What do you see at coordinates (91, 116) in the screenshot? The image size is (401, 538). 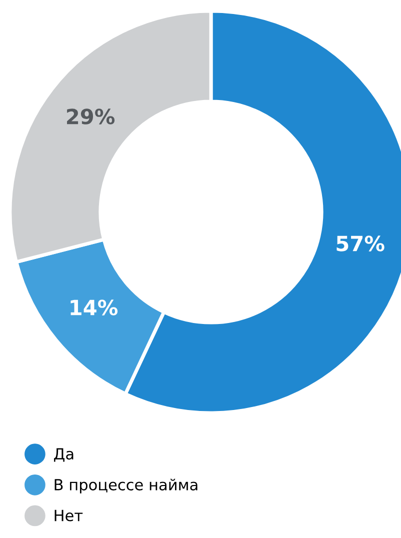 I see `data-label: 29%` at bounding box center [91, 116].